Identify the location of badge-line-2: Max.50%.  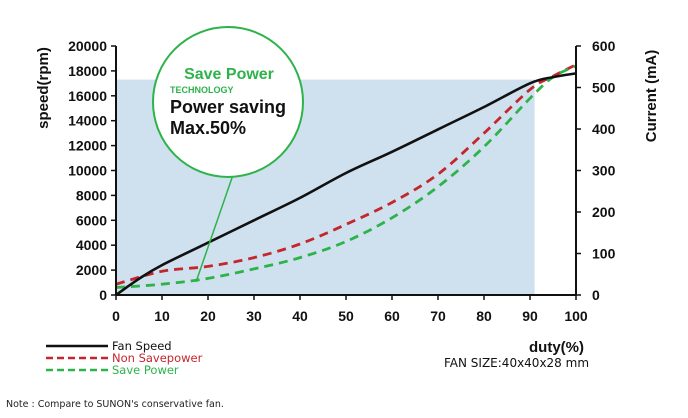
(208, 128).